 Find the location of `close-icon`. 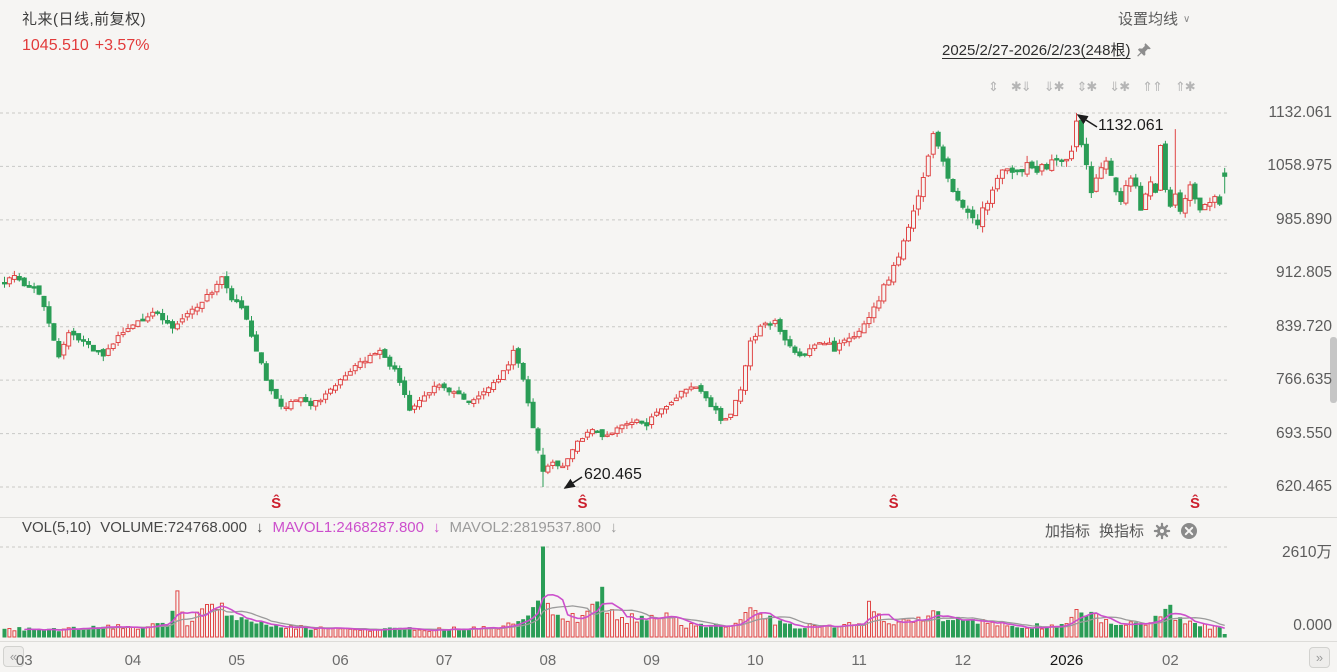

close-icon is located at coordinates (1189, 531).